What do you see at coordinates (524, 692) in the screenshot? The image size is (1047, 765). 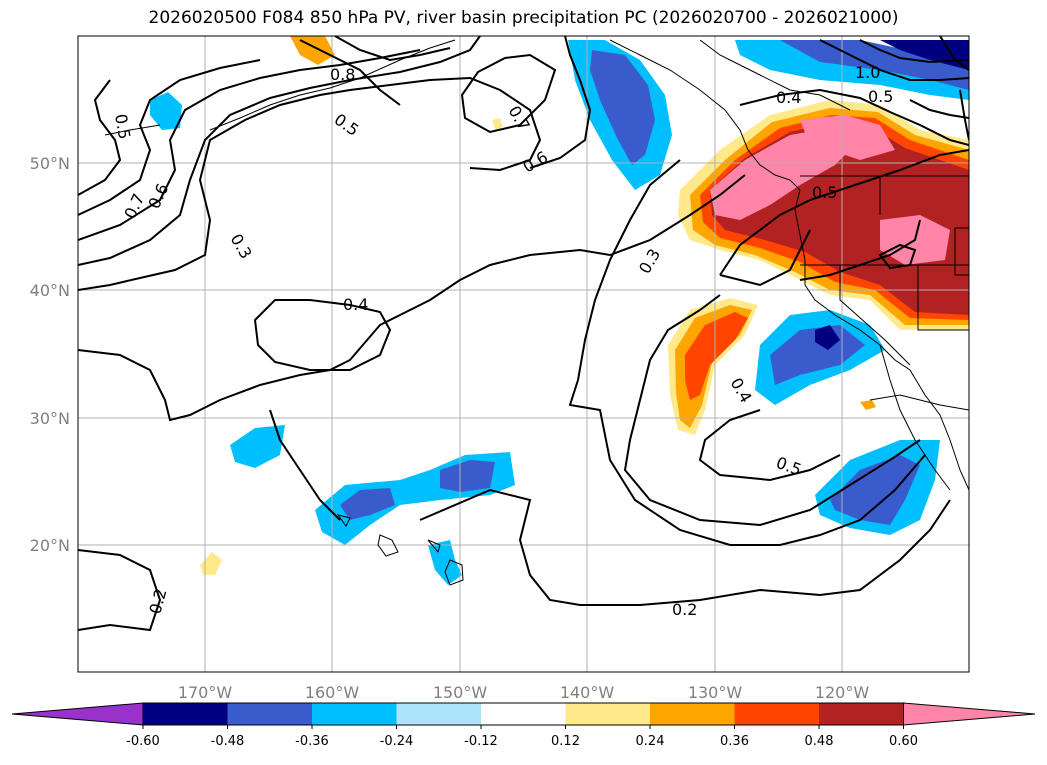 I see `longitude-labels: 170°W 160°W 150°W 140°W 130°W 120°W` at bounding box center [524, 692].